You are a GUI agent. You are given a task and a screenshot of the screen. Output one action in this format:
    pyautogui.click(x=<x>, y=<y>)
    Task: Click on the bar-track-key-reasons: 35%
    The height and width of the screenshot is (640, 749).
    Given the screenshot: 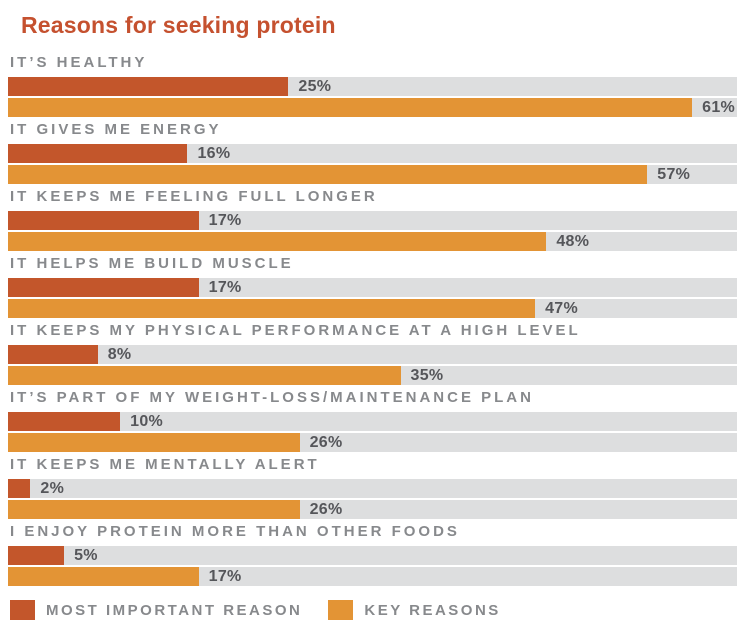 What is the action you would take?
    pyautogui.click(x=372, y=375)
    